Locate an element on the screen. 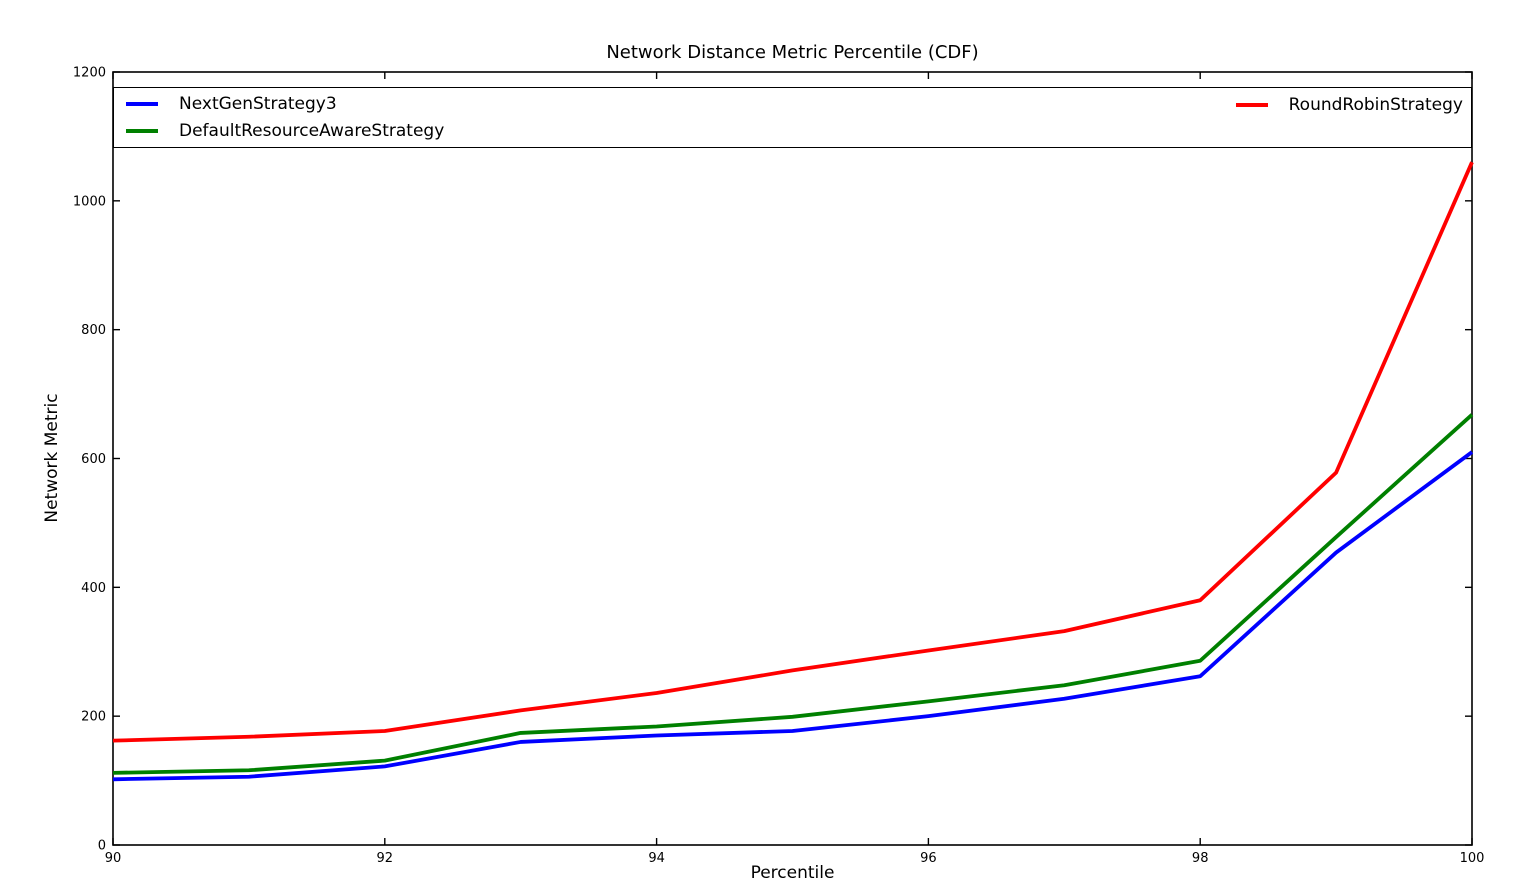 This screenshot has width=1524, height=894. x-tick-label: 100 is located at coordinates (1472, 858).